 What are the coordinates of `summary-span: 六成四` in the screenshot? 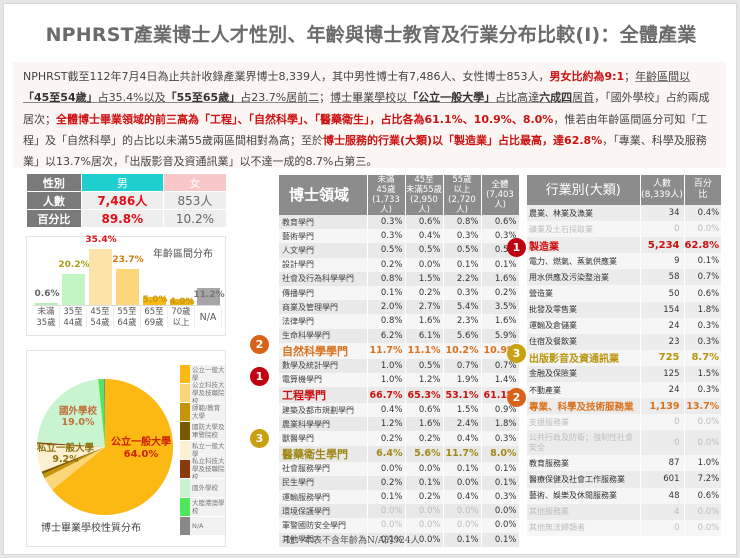 It's located at (556, 98).